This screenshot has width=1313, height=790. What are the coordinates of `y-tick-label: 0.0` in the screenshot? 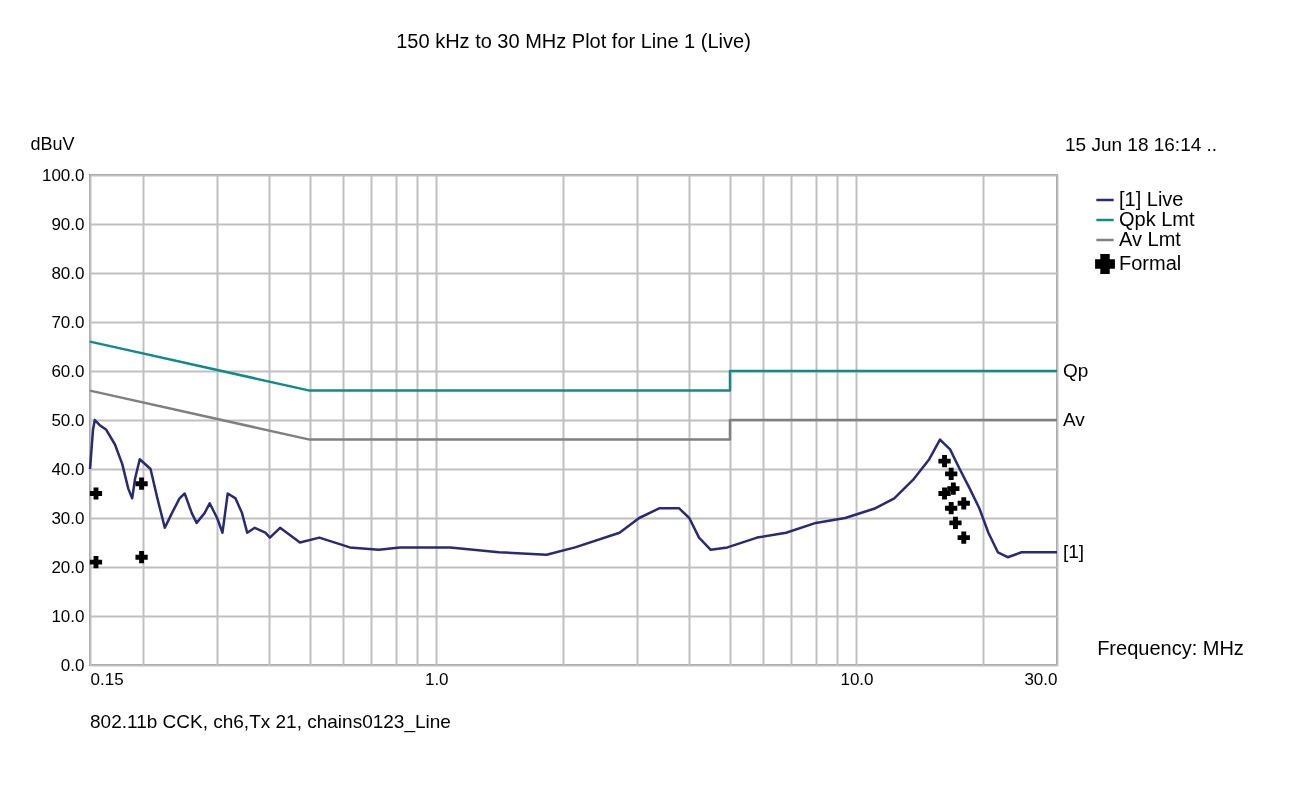 It's located at (72, 665).